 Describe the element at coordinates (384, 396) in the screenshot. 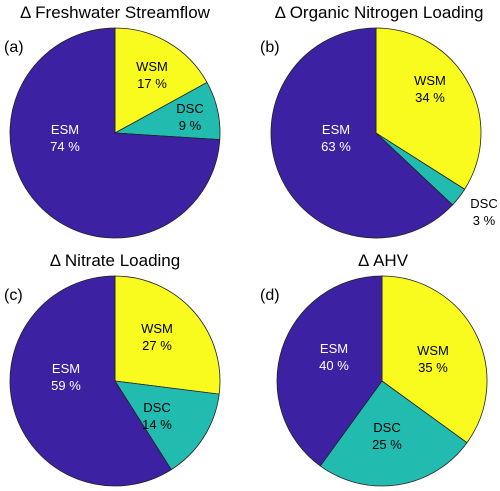

I see `panel-d-labels: WSM 35 % DSC 25 % ESM 40 %` at that location.